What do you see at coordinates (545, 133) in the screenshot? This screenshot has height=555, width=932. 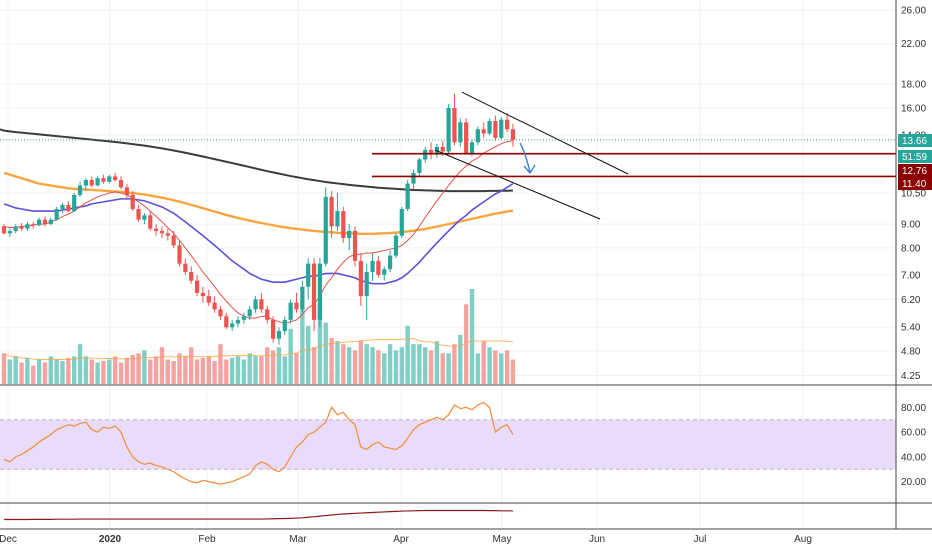 I see `upper-trendline` at bounding box center [545, 133].